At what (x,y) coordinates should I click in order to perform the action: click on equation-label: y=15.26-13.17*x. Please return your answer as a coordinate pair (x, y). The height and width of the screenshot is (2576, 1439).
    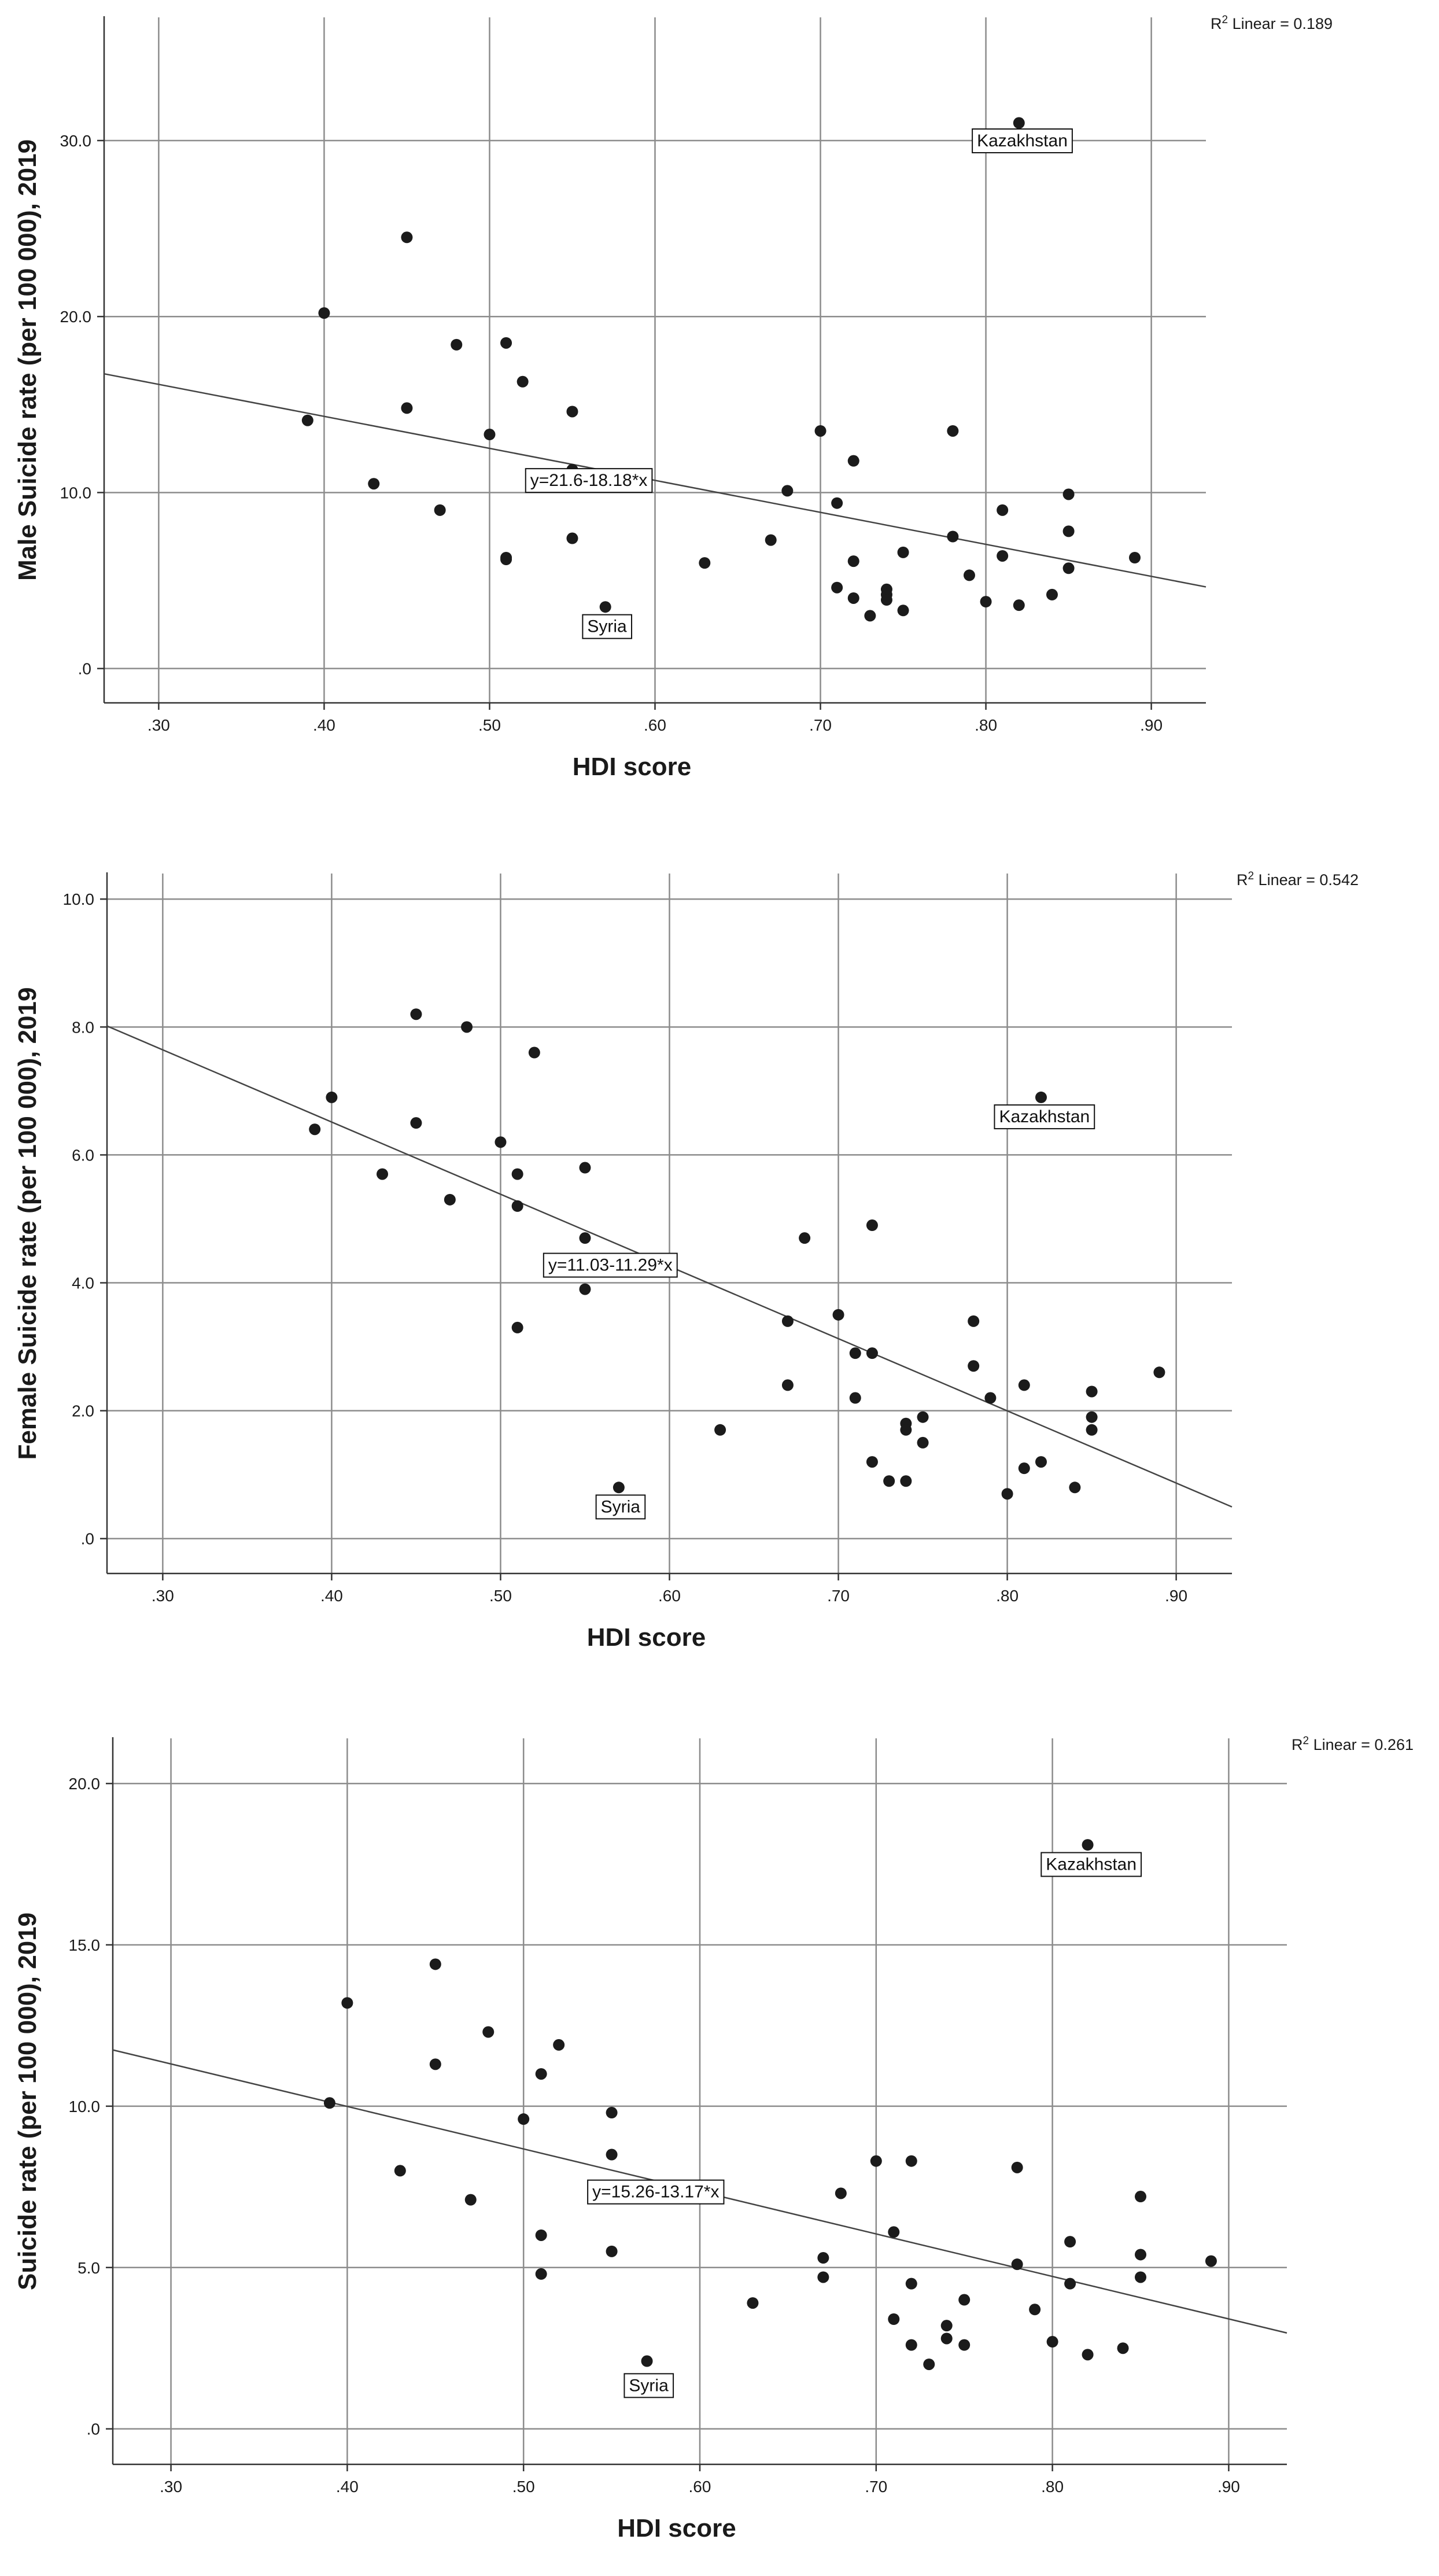
    Looking at the image, I should click on (655, 2192).